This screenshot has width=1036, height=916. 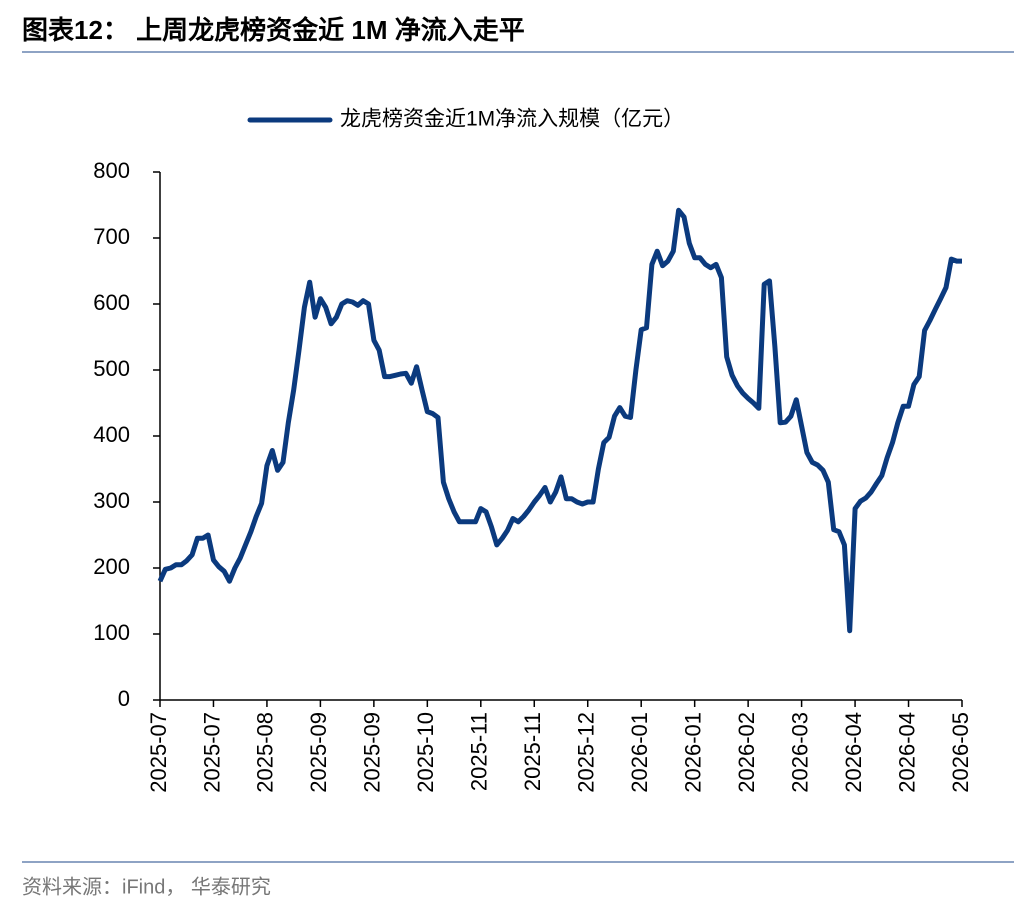 What do you see at coordinates (146, 886) in the screenshot?
I see `source-note: 资料来源：iFind， 华泰研究` at bounding box center [146, 886].